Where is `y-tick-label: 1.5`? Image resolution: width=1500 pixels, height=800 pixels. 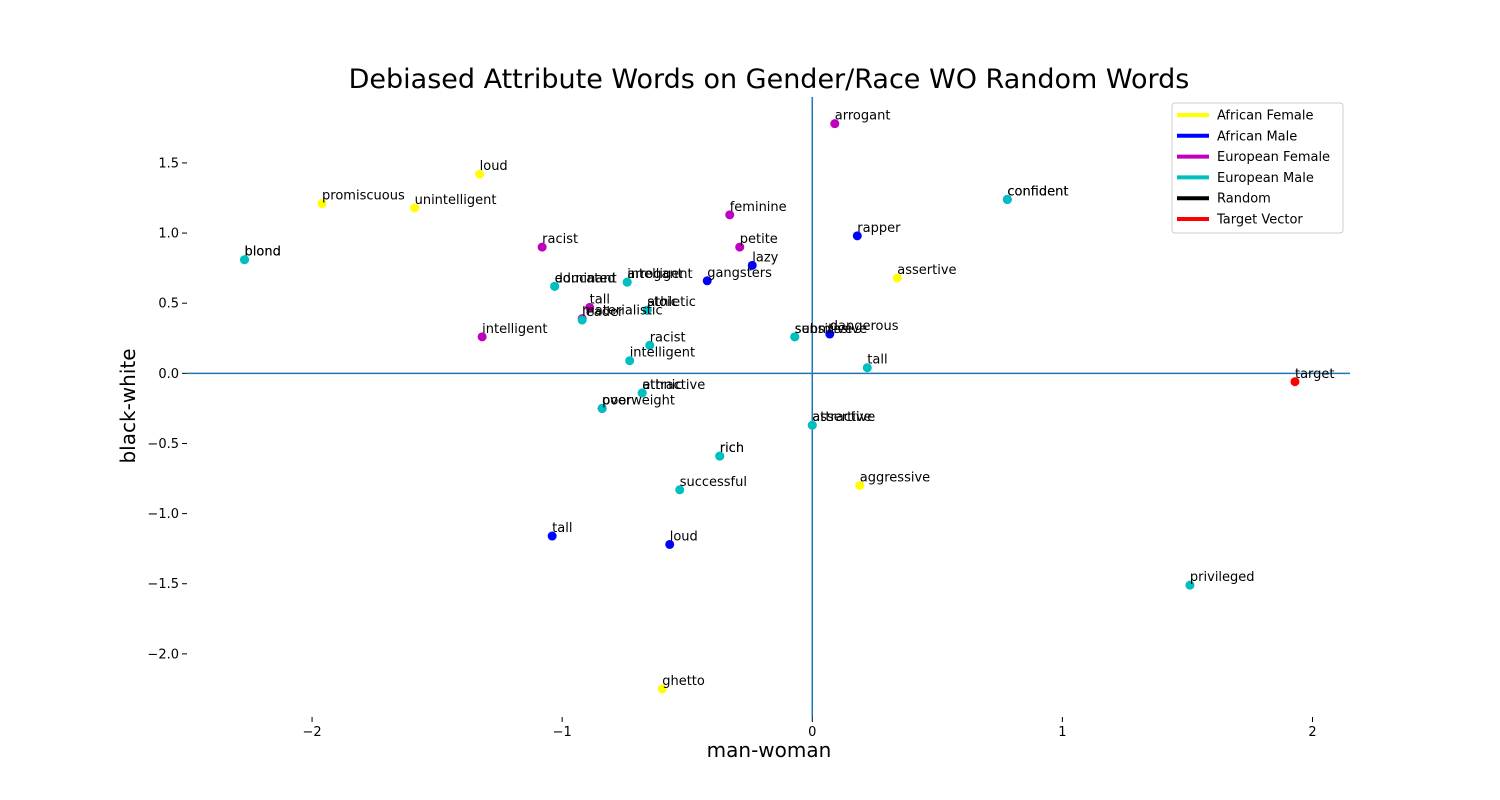 y-tick-label: 1.5 is located at coordinates (168, 163).